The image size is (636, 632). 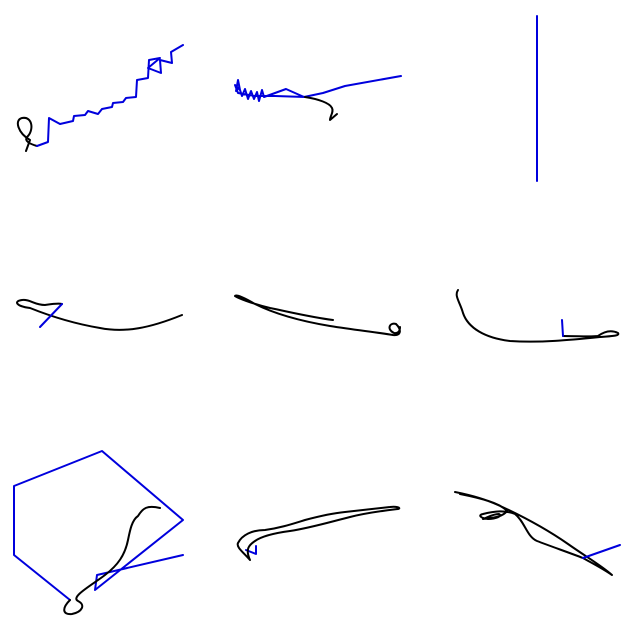 I want to click on sketch-cell-r0-c1, so click(x=318, y=98).